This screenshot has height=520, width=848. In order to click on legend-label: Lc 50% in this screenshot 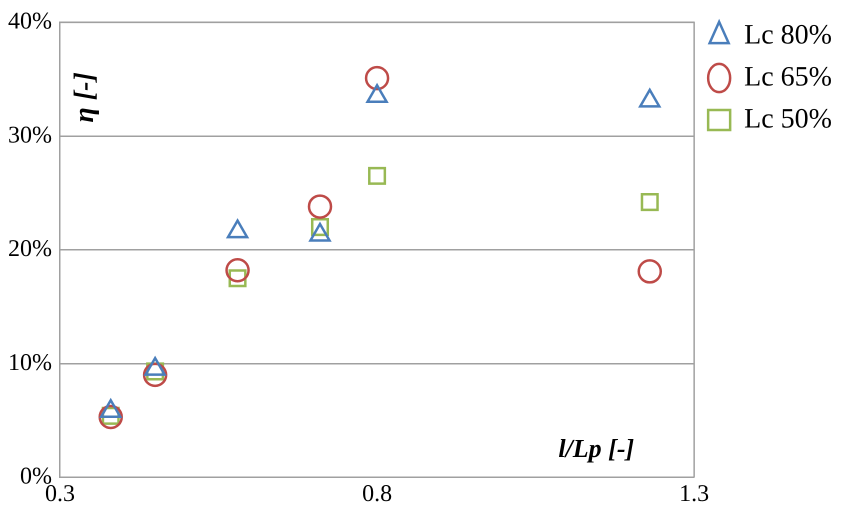, I will do `click(788, 118)`.